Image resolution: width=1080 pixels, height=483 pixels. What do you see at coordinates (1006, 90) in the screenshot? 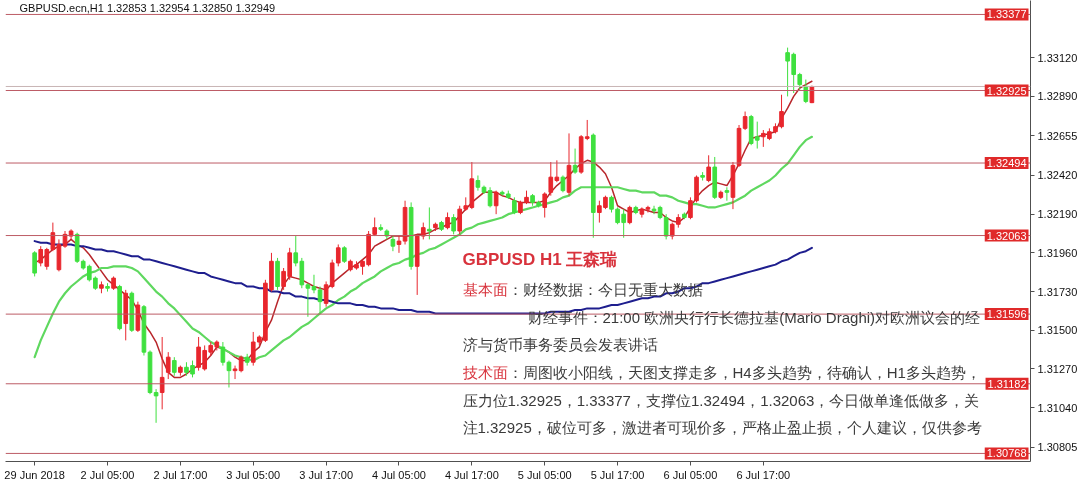
I see `ref-line-label: 1.32925` at bounding box center [1006, 90].